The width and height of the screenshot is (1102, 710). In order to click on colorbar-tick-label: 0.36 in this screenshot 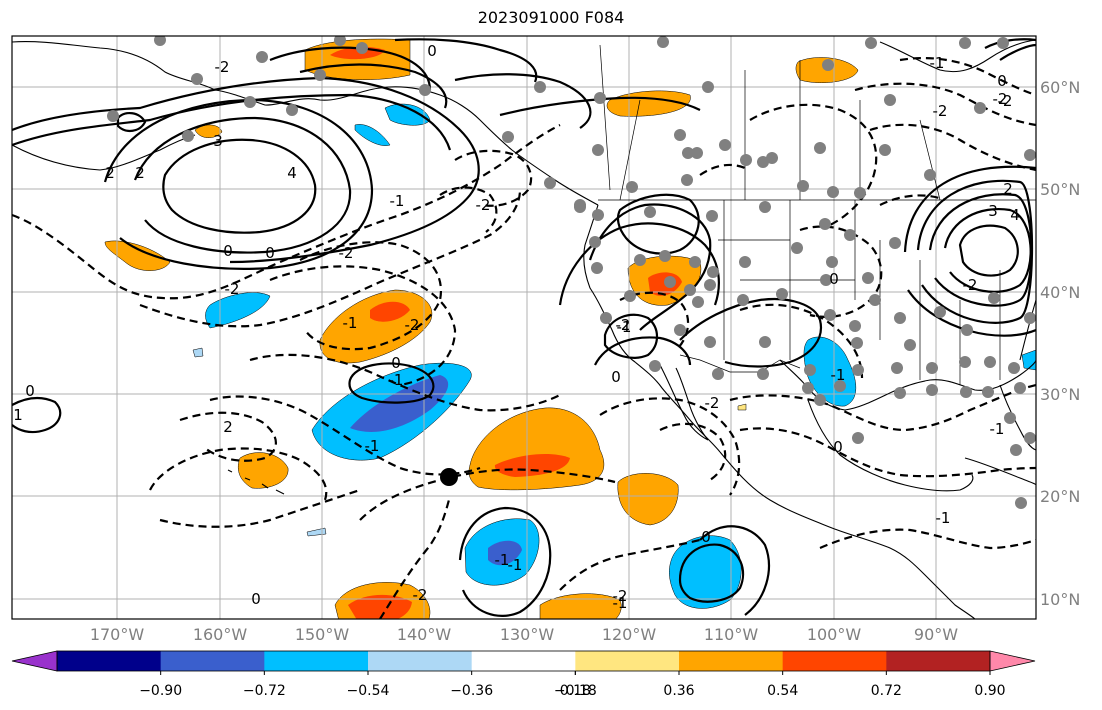, I will do `click(678, 691)`.